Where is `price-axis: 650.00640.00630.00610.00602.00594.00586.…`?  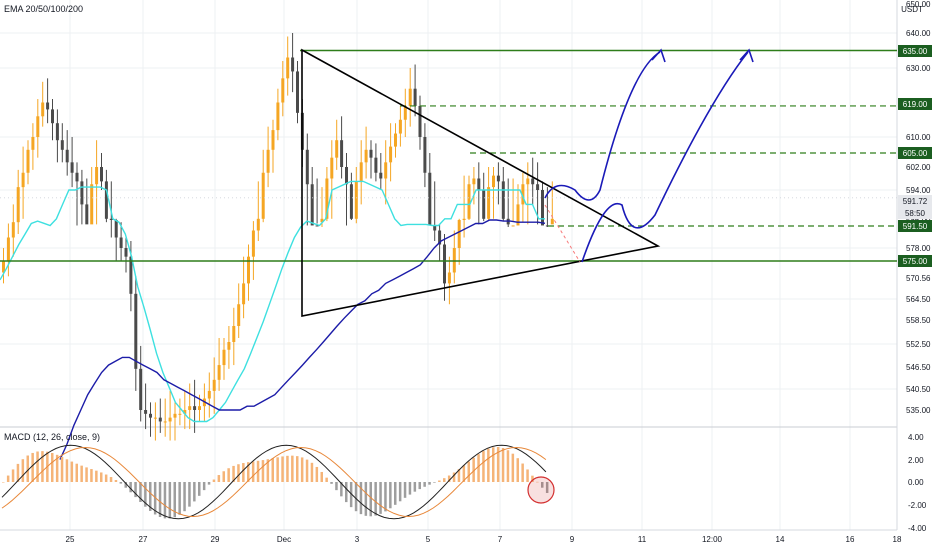
price-axis: 650.00640.00630.00610.00602.00594.00586.… is located at coordinates (915, 207).